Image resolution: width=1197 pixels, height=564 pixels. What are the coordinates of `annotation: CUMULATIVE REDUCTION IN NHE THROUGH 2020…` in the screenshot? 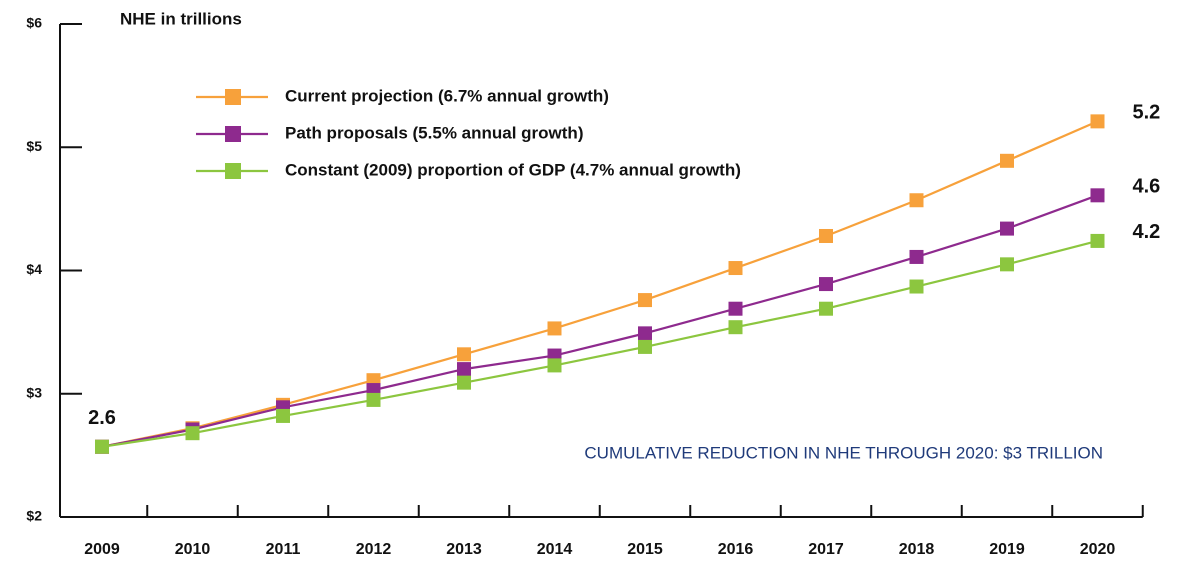 It's located at (843, 452).